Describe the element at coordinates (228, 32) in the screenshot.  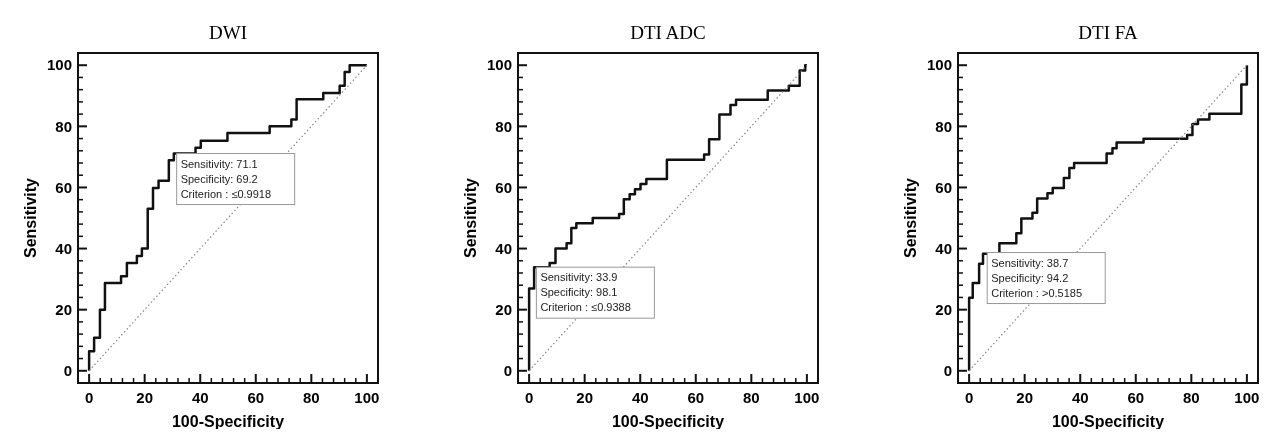
I see `chart-title: DWI` at that location.